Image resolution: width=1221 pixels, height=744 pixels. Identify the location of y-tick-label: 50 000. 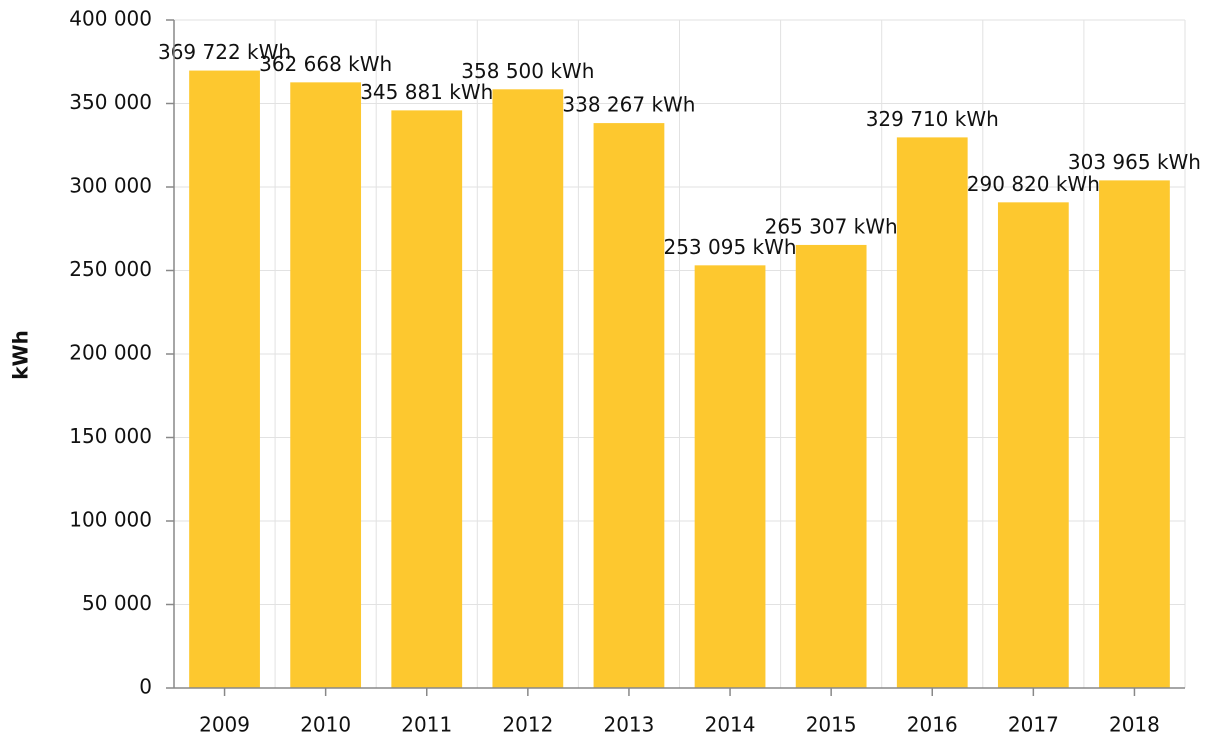
(117, 603).